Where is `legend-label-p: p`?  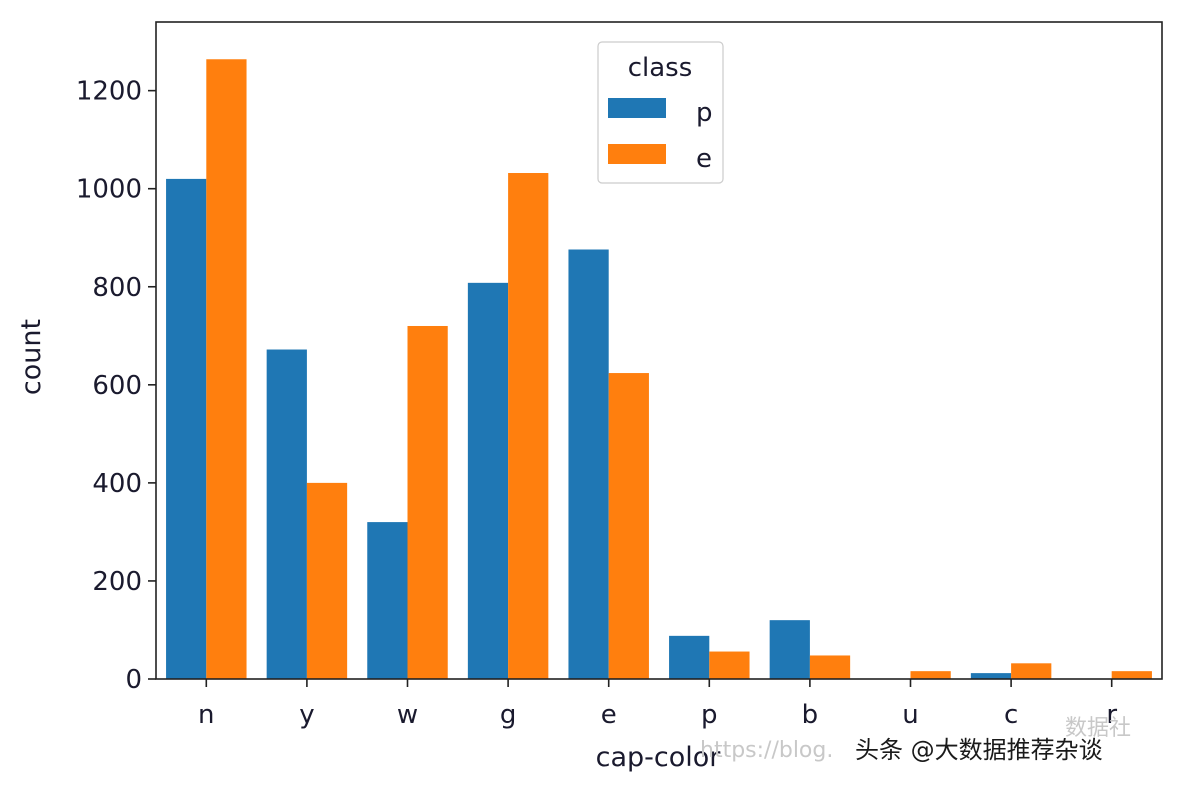 legend-label-p: p is located at coordinates (704, 113).